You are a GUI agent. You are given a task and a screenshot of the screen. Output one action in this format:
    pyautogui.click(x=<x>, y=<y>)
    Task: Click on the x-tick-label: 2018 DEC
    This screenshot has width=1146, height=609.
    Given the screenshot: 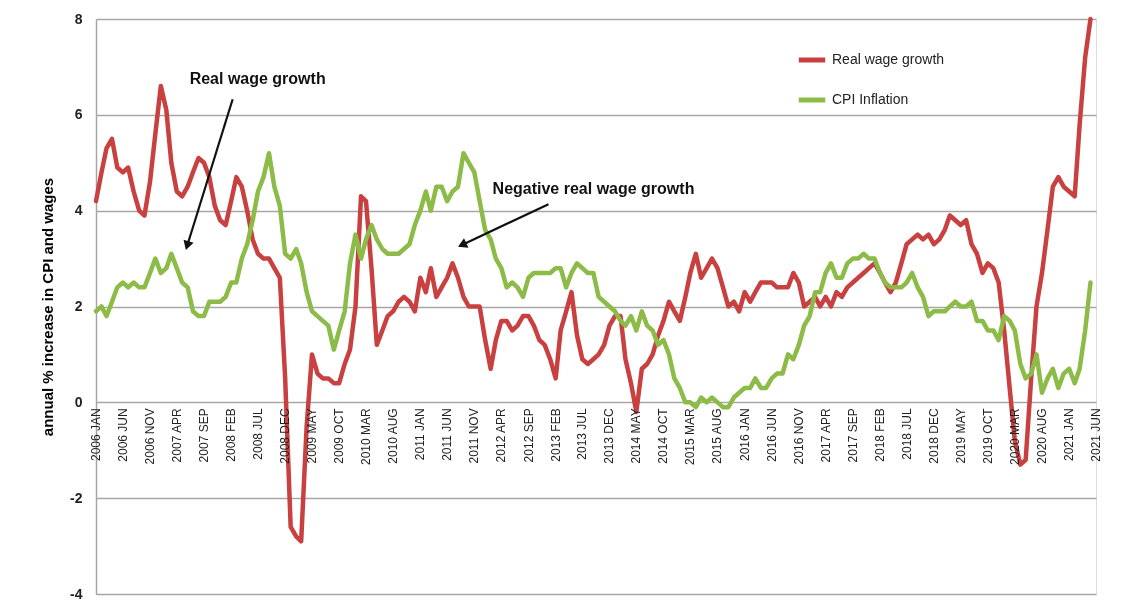 What is the action you would take?
    pyautogui.click(x=933, y=436)
    